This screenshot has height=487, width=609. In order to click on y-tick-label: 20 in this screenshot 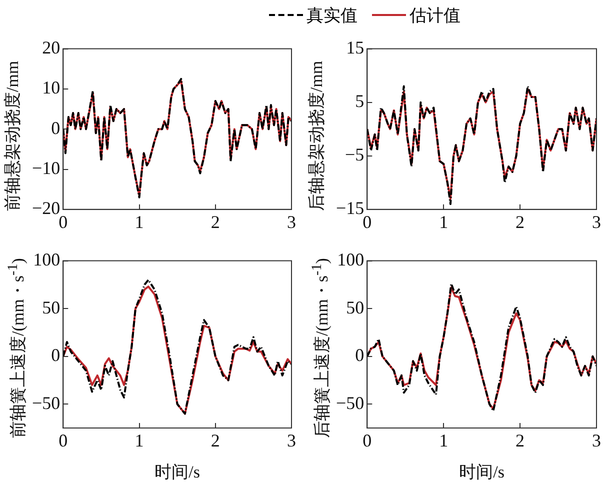, I will do `click(51, 48)`.